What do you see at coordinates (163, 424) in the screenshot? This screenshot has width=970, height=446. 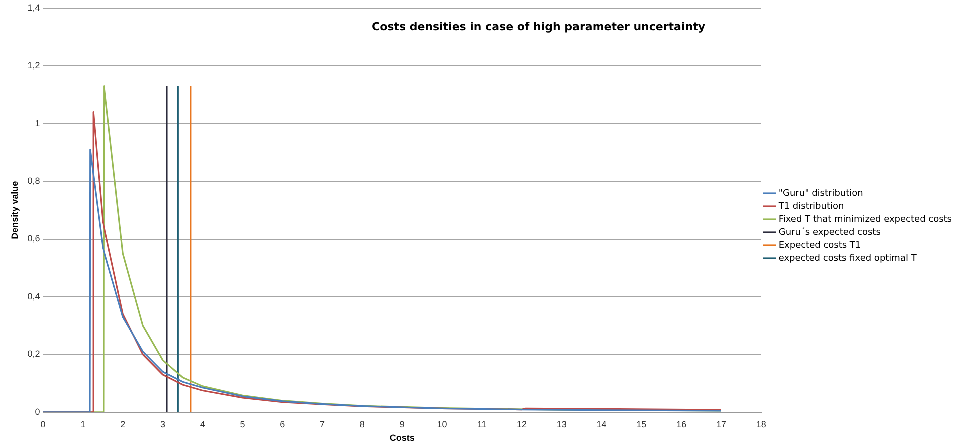 I see `x-tick-label: 3` at bounding box center [163, 424].